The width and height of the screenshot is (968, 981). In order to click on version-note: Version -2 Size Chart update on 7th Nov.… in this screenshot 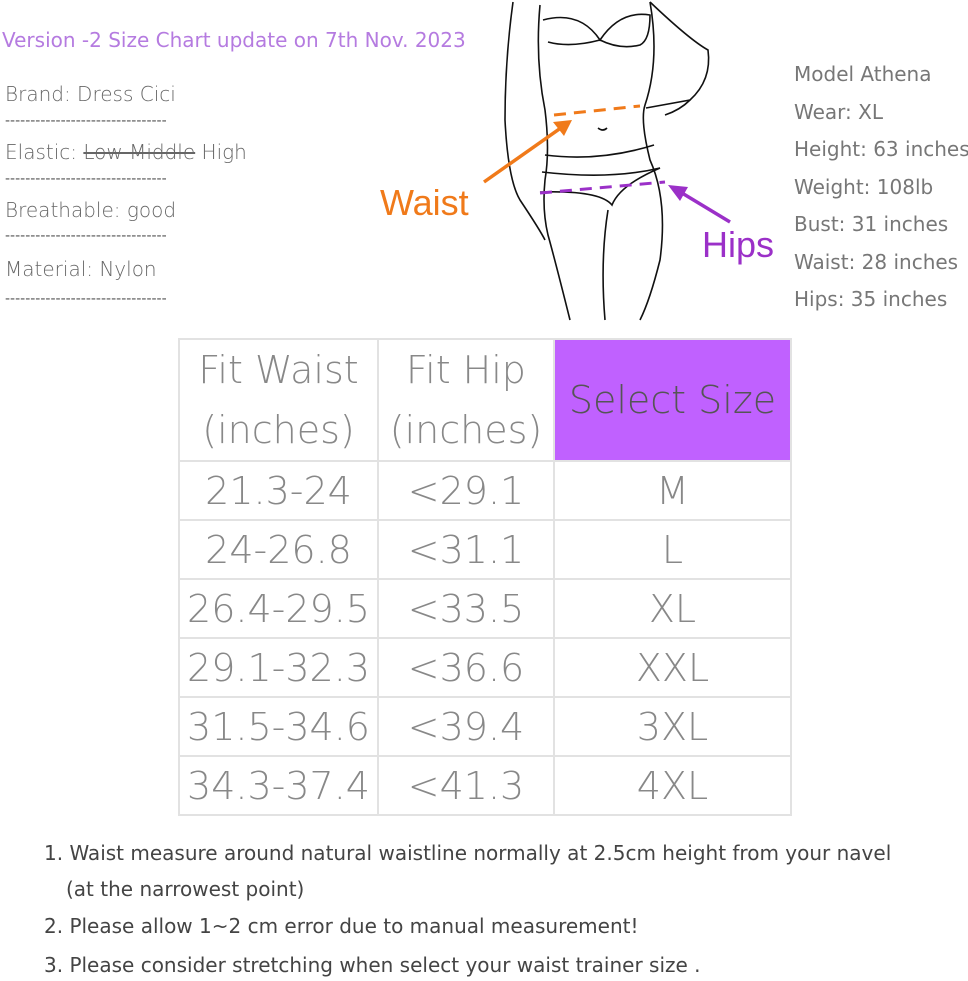, I will do `click(234, 40)`.